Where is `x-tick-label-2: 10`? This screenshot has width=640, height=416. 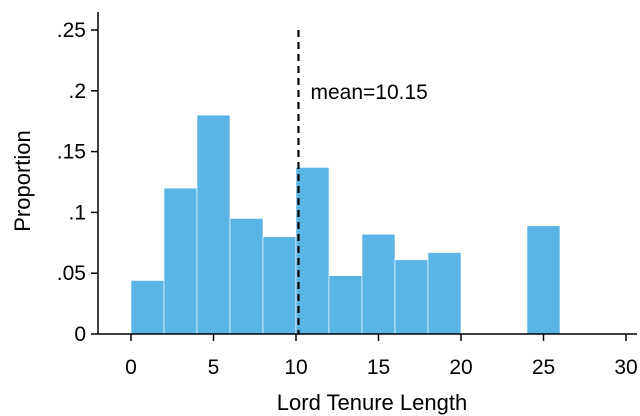
x-tick-label-2: 10 is located at coordinates (295, 367).